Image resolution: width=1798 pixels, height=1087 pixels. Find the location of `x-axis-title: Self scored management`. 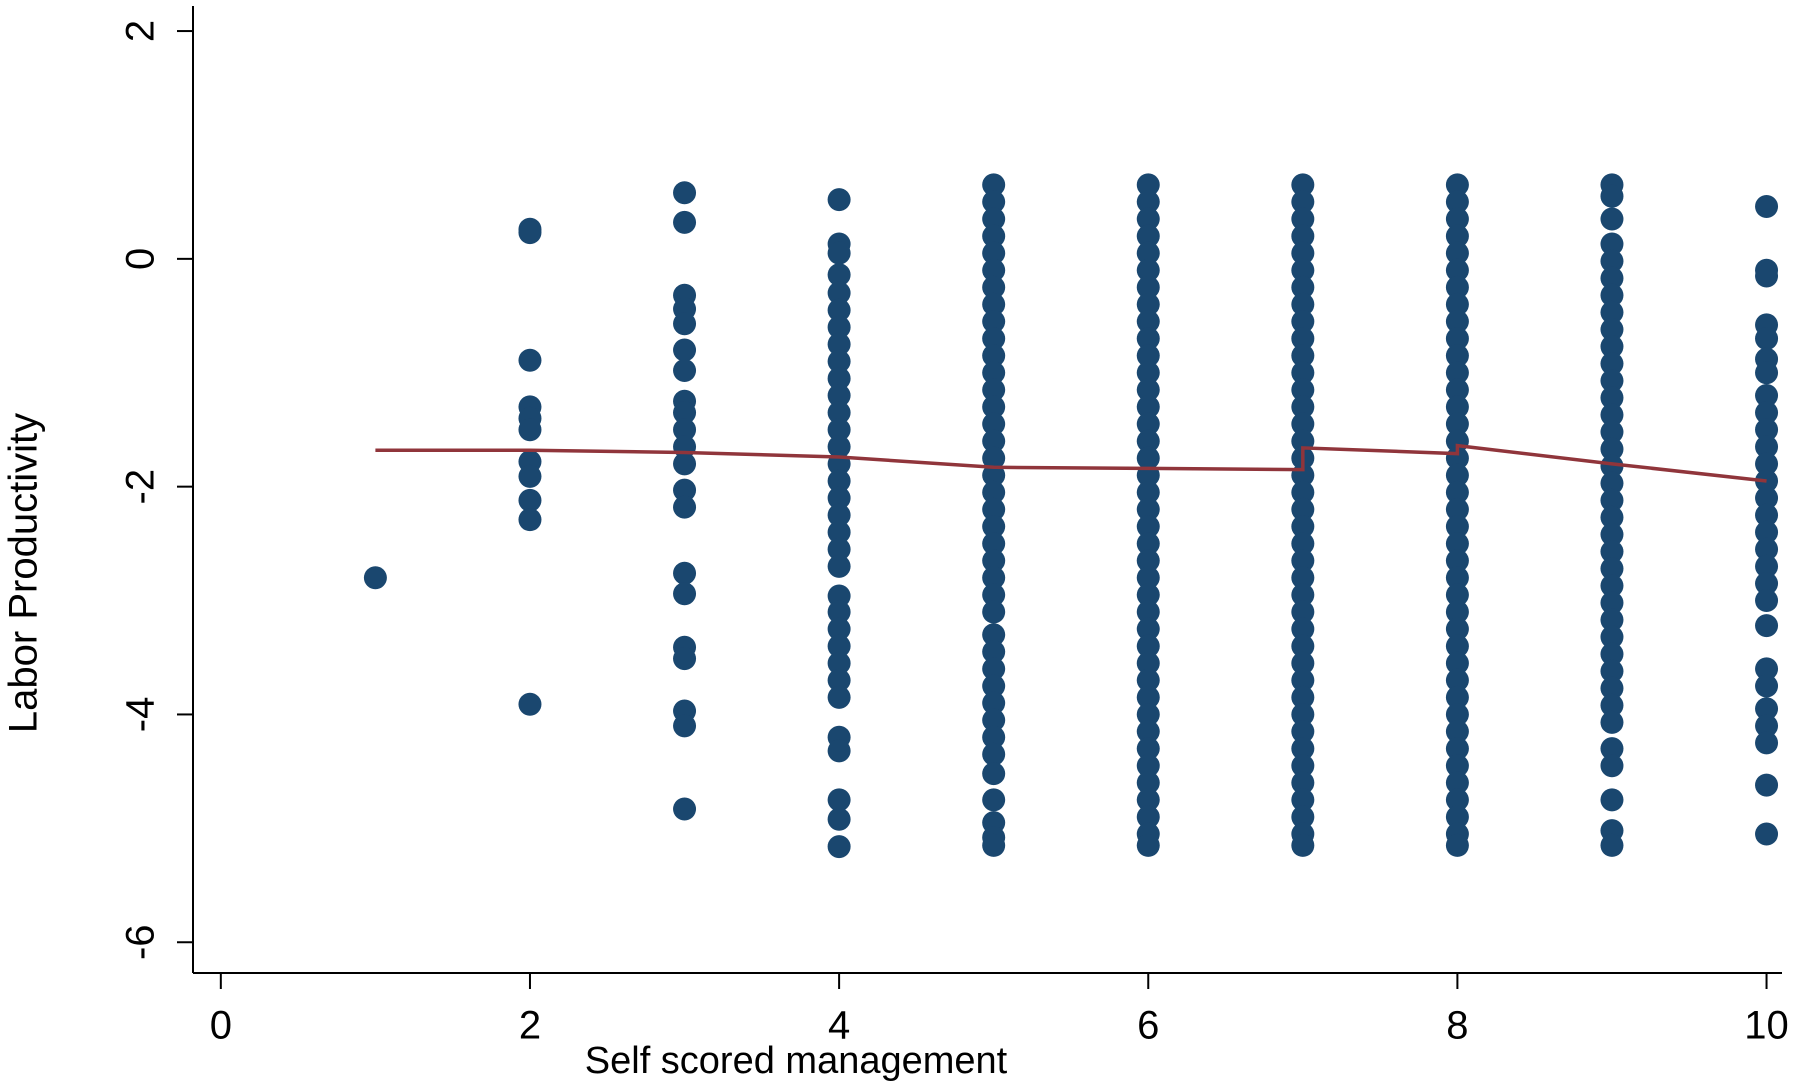

x-axis-title: Self scored management is located at coordinates (796, 1061).